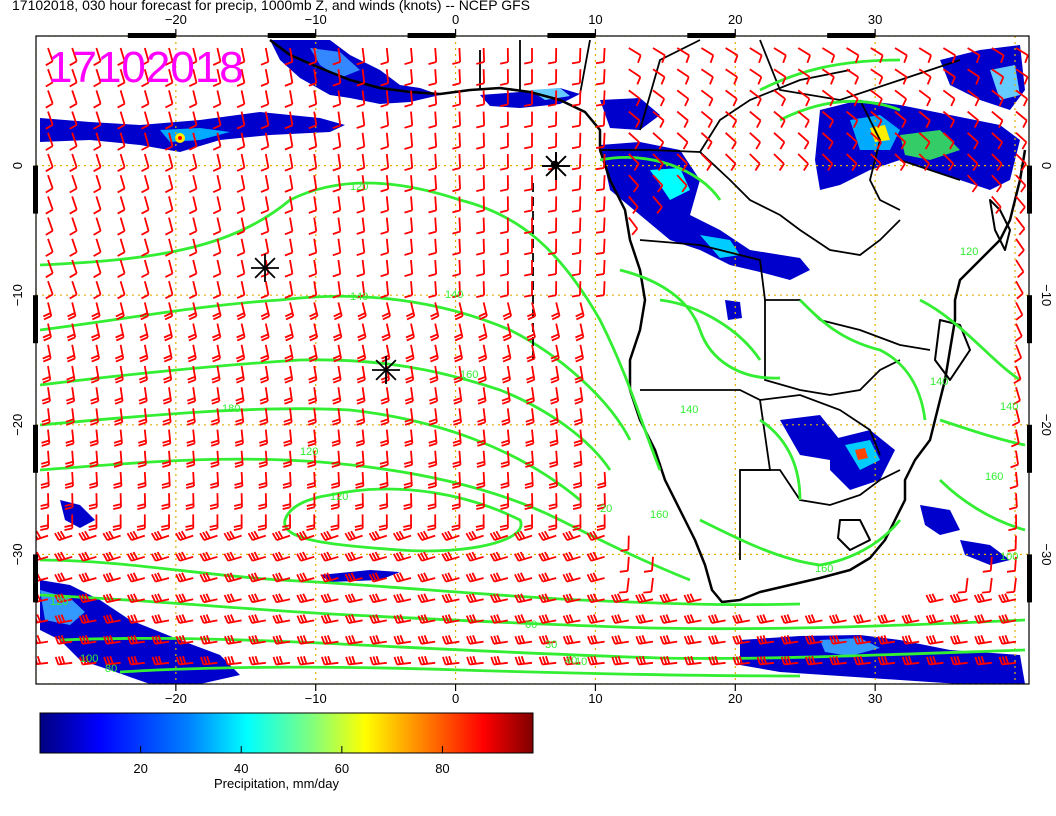 This screenshot has height=816, width=1056. What do you see at coordinates (316, 19) in the screenshot?
I see `x-tick-label-top: −10` at bounding box center [316, 19].